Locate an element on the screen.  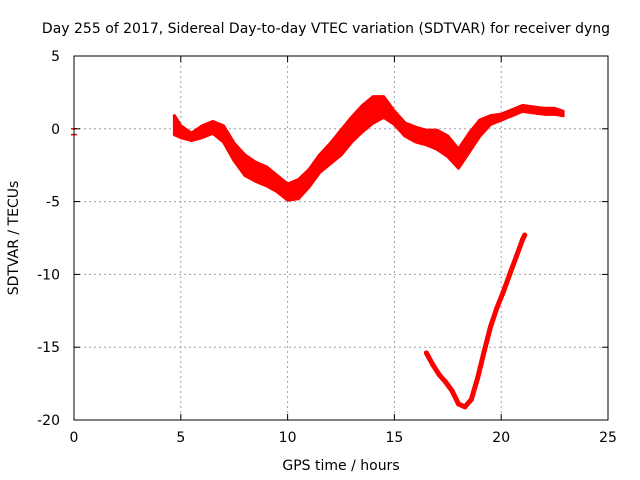
y-tick-label: -20 is located at coordinates (48, 421).